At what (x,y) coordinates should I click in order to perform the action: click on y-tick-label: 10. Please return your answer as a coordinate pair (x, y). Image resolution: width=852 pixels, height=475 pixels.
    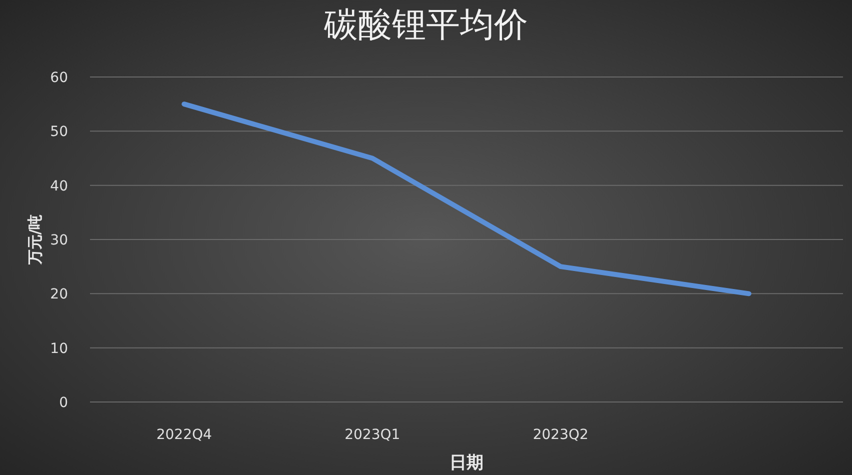
    Looking at the image, I should click on (59, 348).